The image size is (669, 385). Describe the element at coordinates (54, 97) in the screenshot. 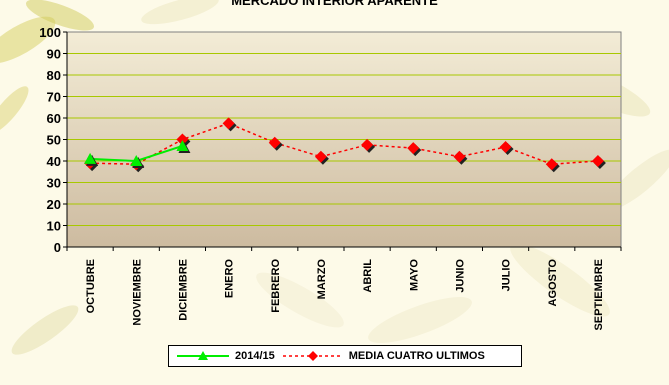

I see `y-tick-label: 70` at that location.